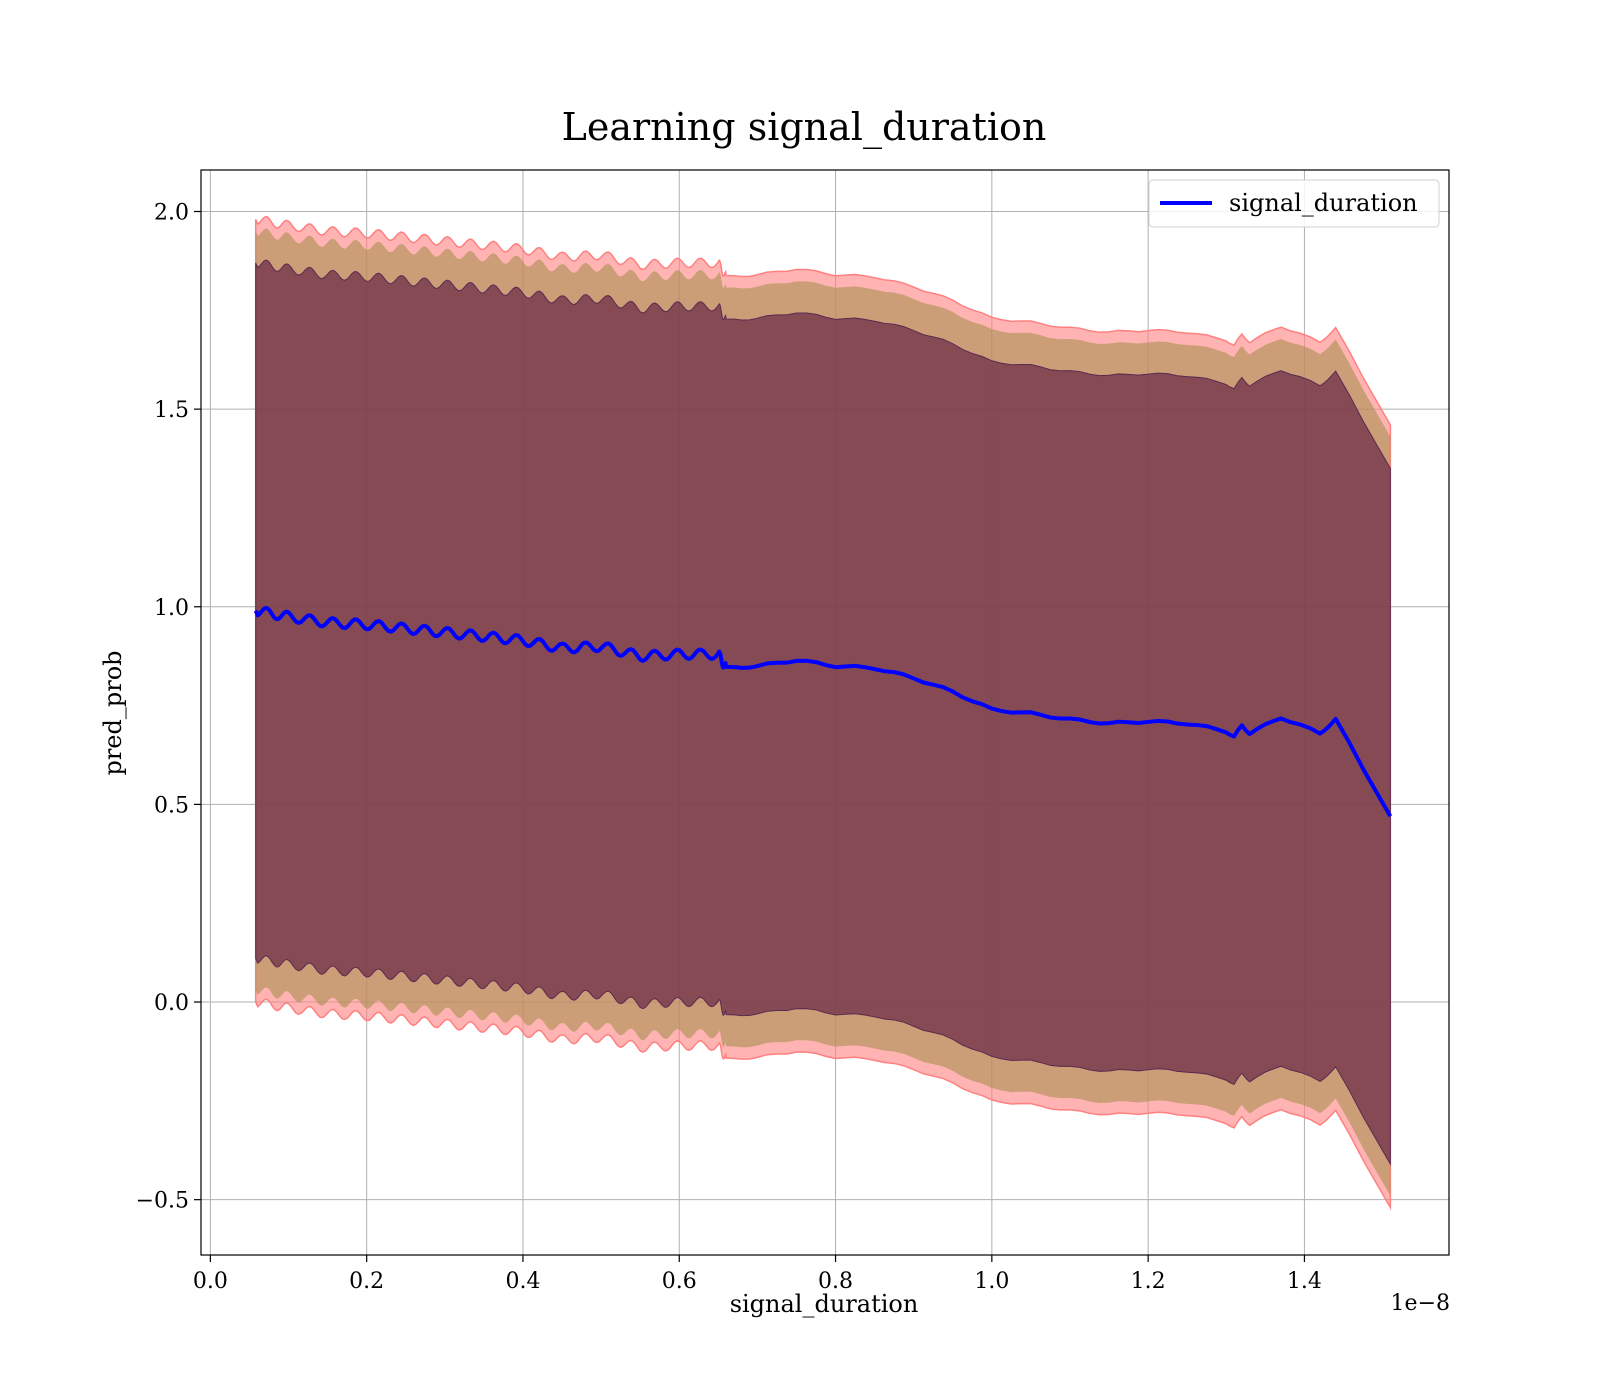  Describe the element at coordinates (1323, 203) in the screenshot. I see `legend-entry-label: signal_duration` at that location.